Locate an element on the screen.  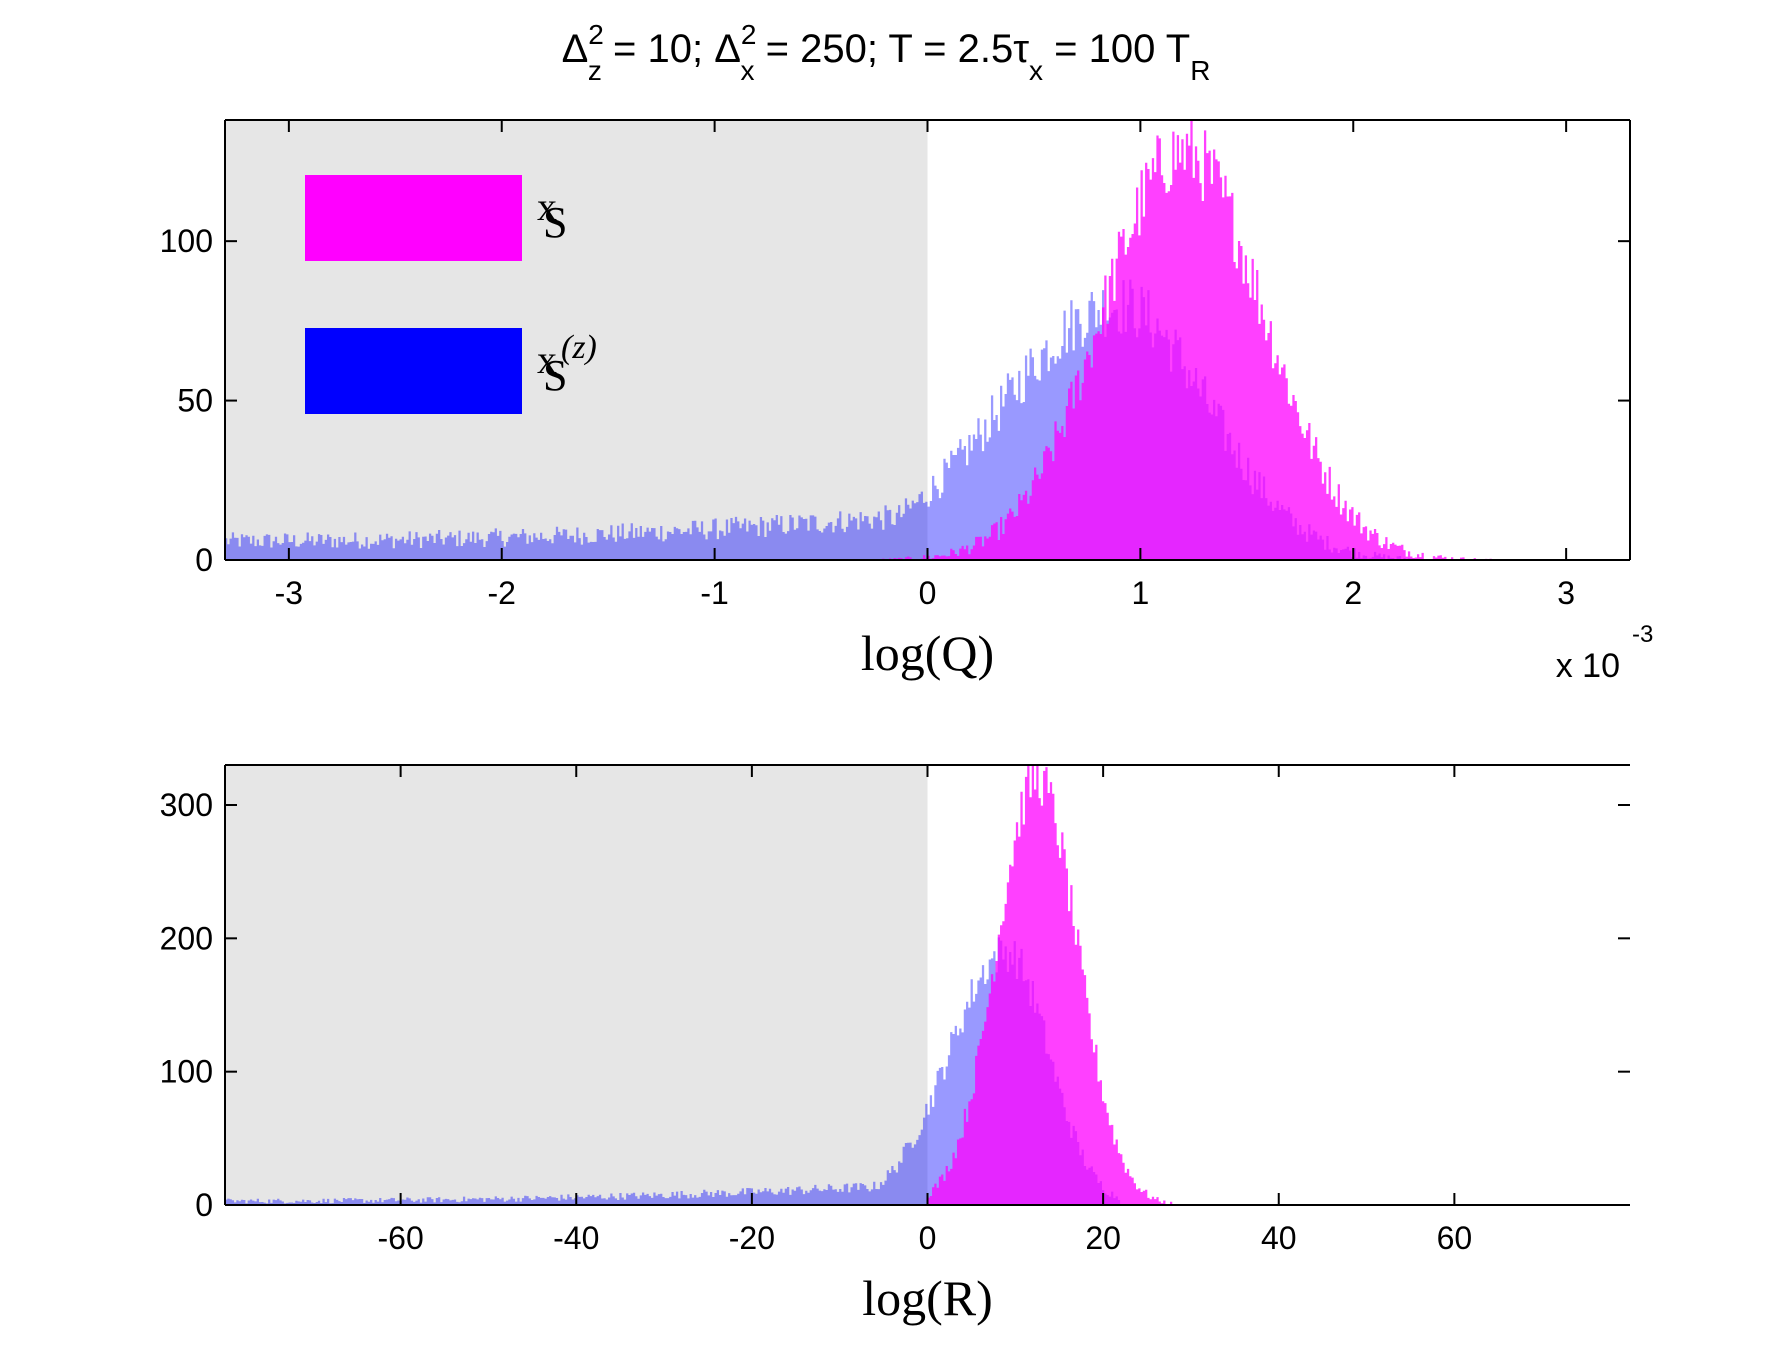
x-tick-label: 20 is located at coordinates (1103, 1238).